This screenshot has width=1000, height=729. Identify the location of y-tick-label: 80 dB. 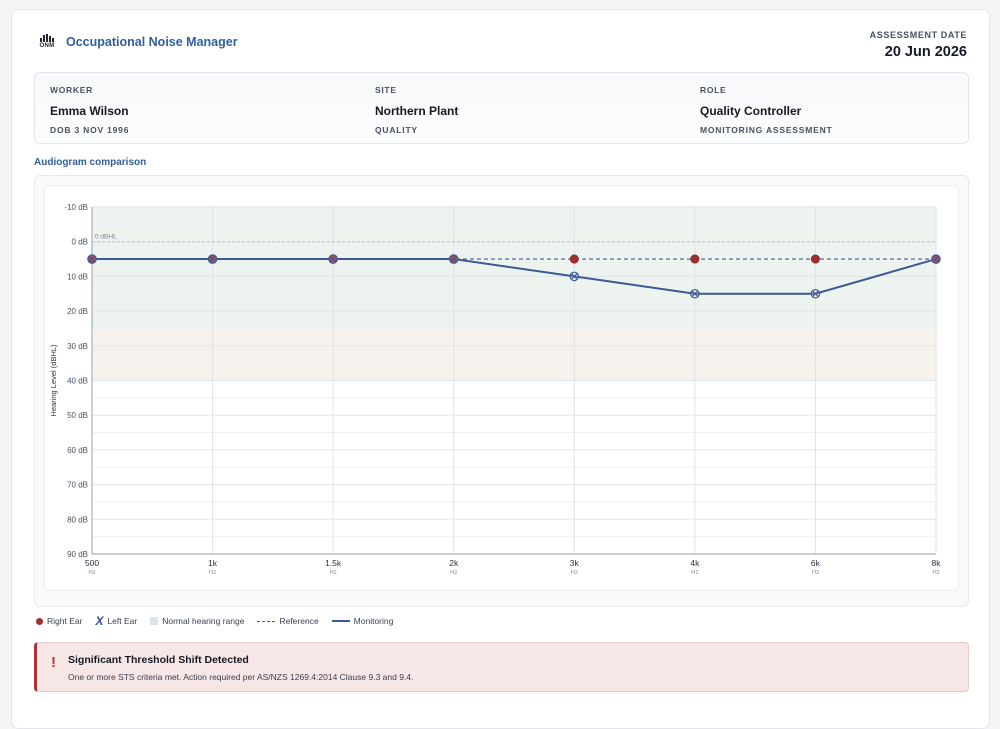
(77, 519).